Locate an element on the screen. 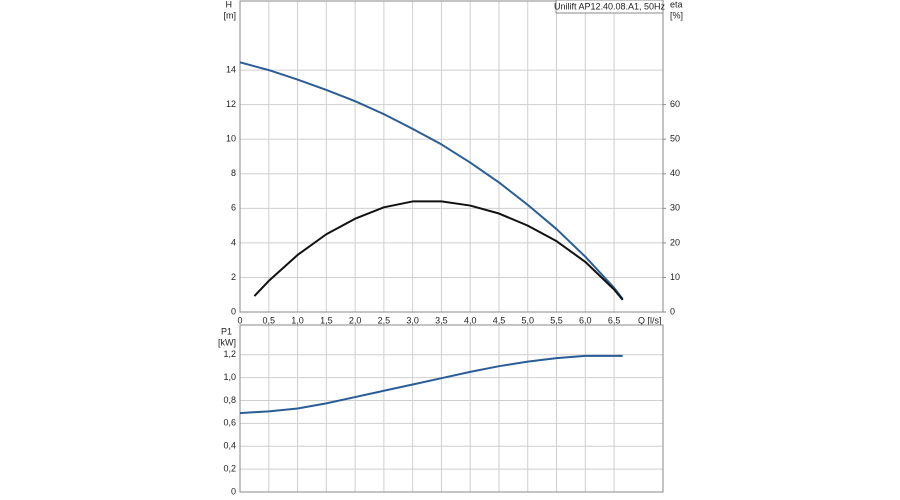 The height and width of the screenshot is (500, 900). y-unit: [kW] is located at coordinates (227, 342).